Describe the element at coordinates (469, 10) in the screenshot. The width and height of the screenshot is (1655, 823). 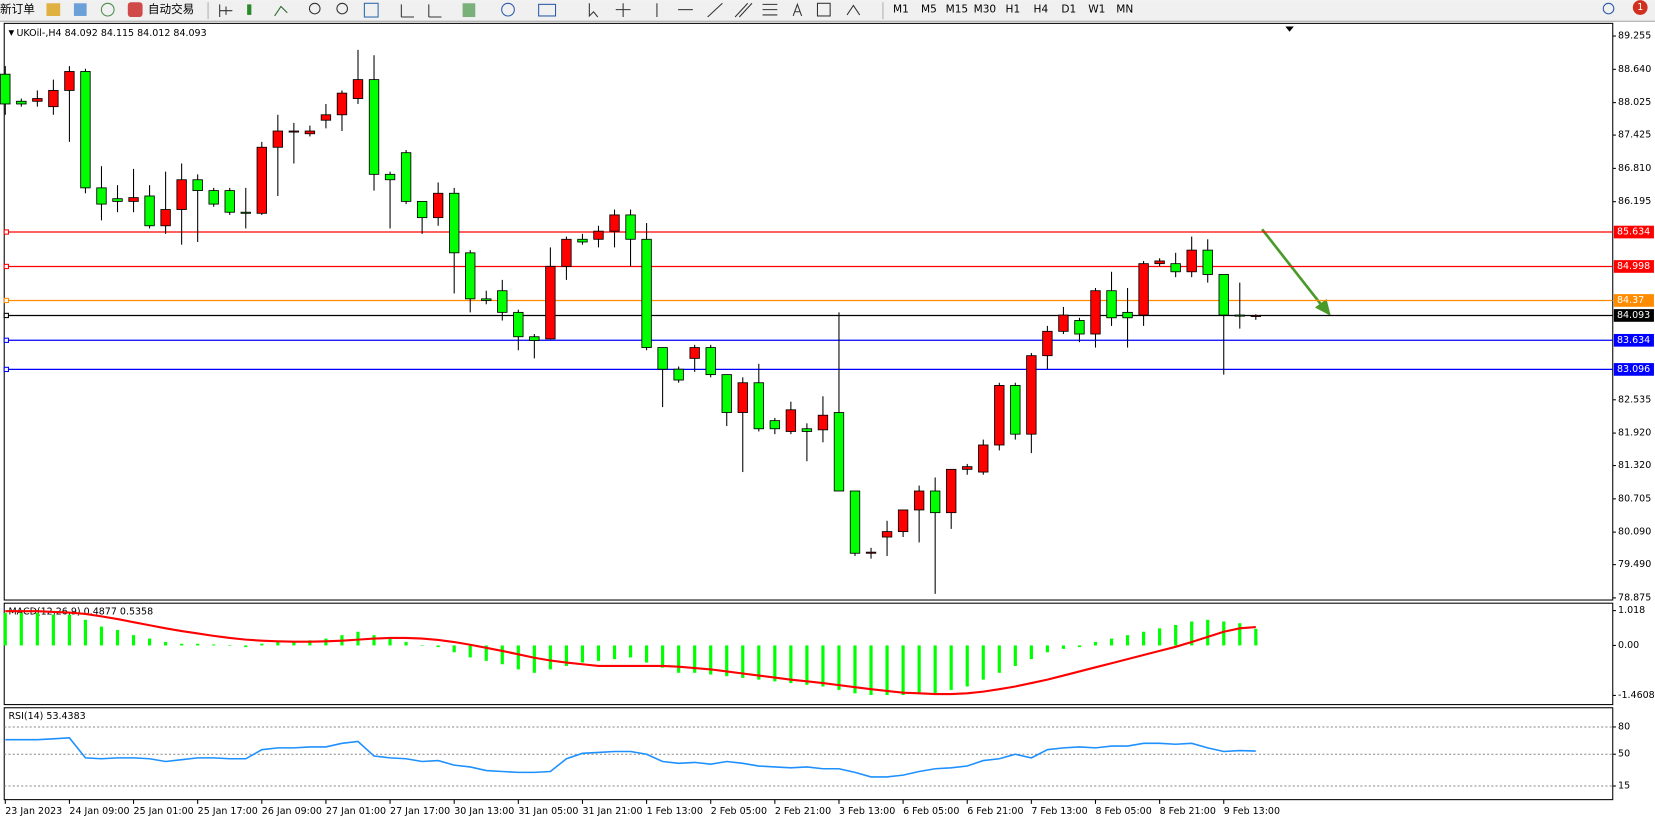
I see `indicators-icon` at that location.